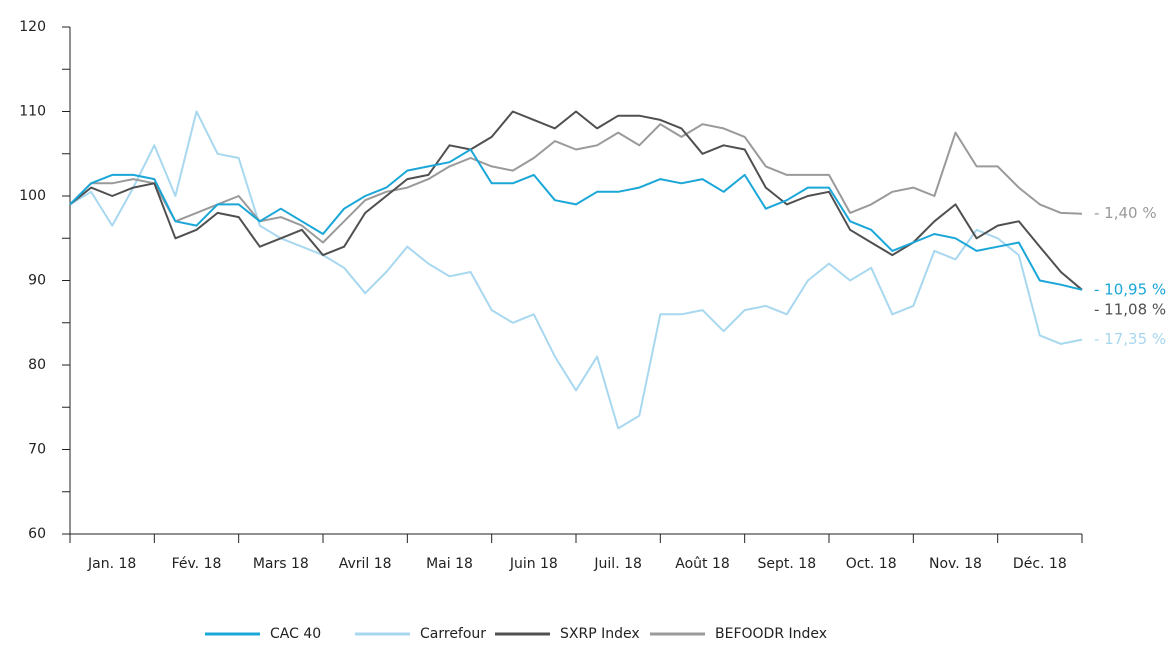 This screenshot has width=1176, height=645. What do you see at coordinates (365, 564) in the screenshot?
I see `x-tick-label: Avril 18` at bounding box center [365, 564].